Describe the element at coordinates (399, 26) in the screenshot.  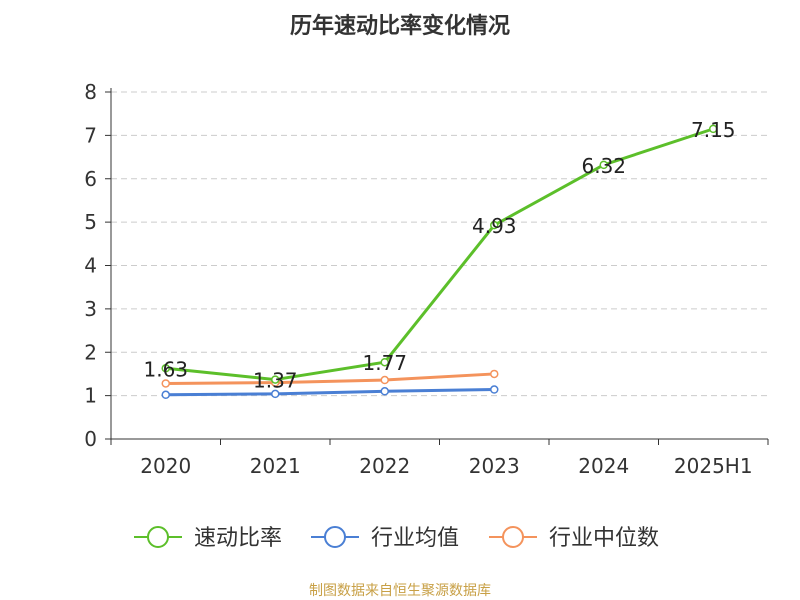
I see `chart-title: 历年速动比率变化情况` at that location.